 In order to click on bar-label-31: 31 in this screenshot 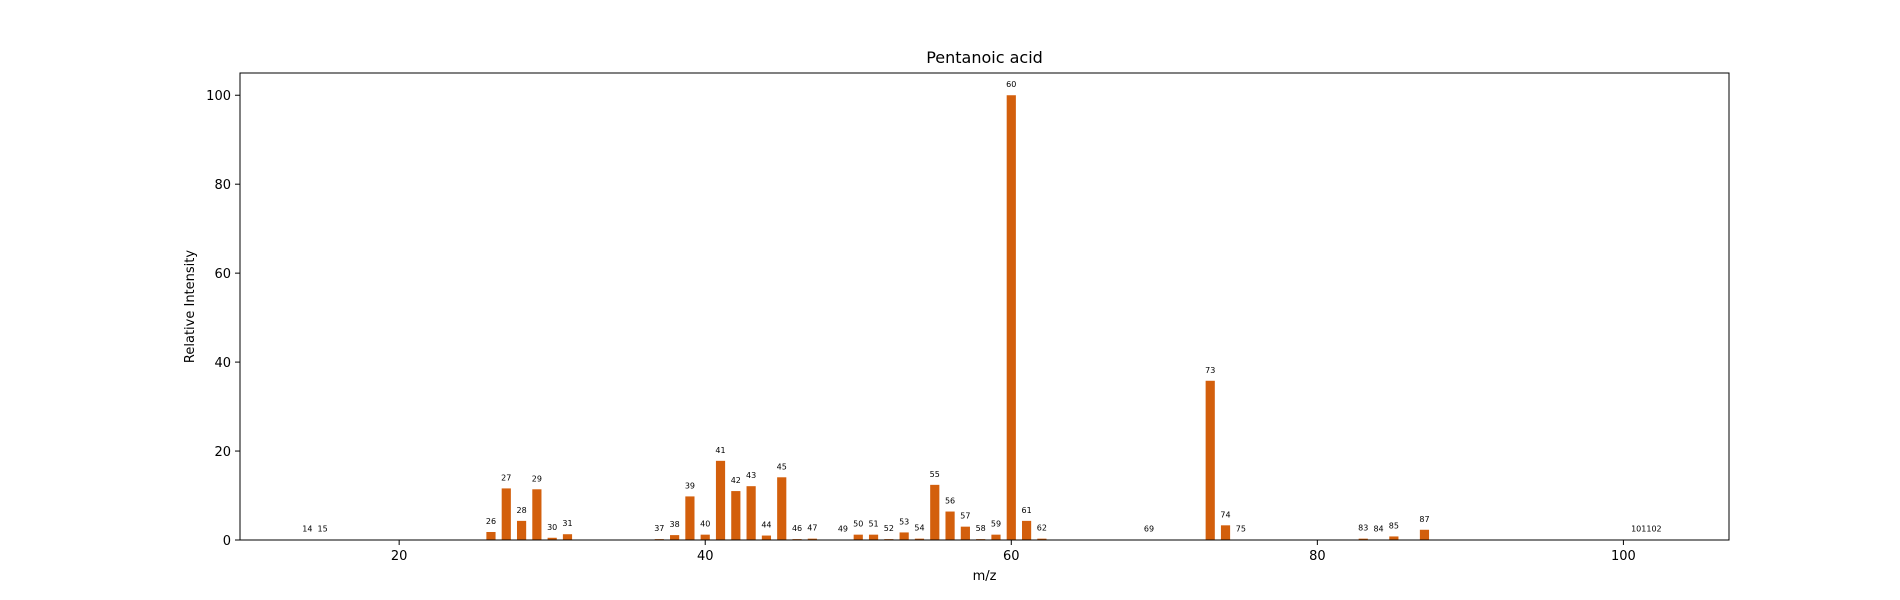, I will do `click(567, 523)`.